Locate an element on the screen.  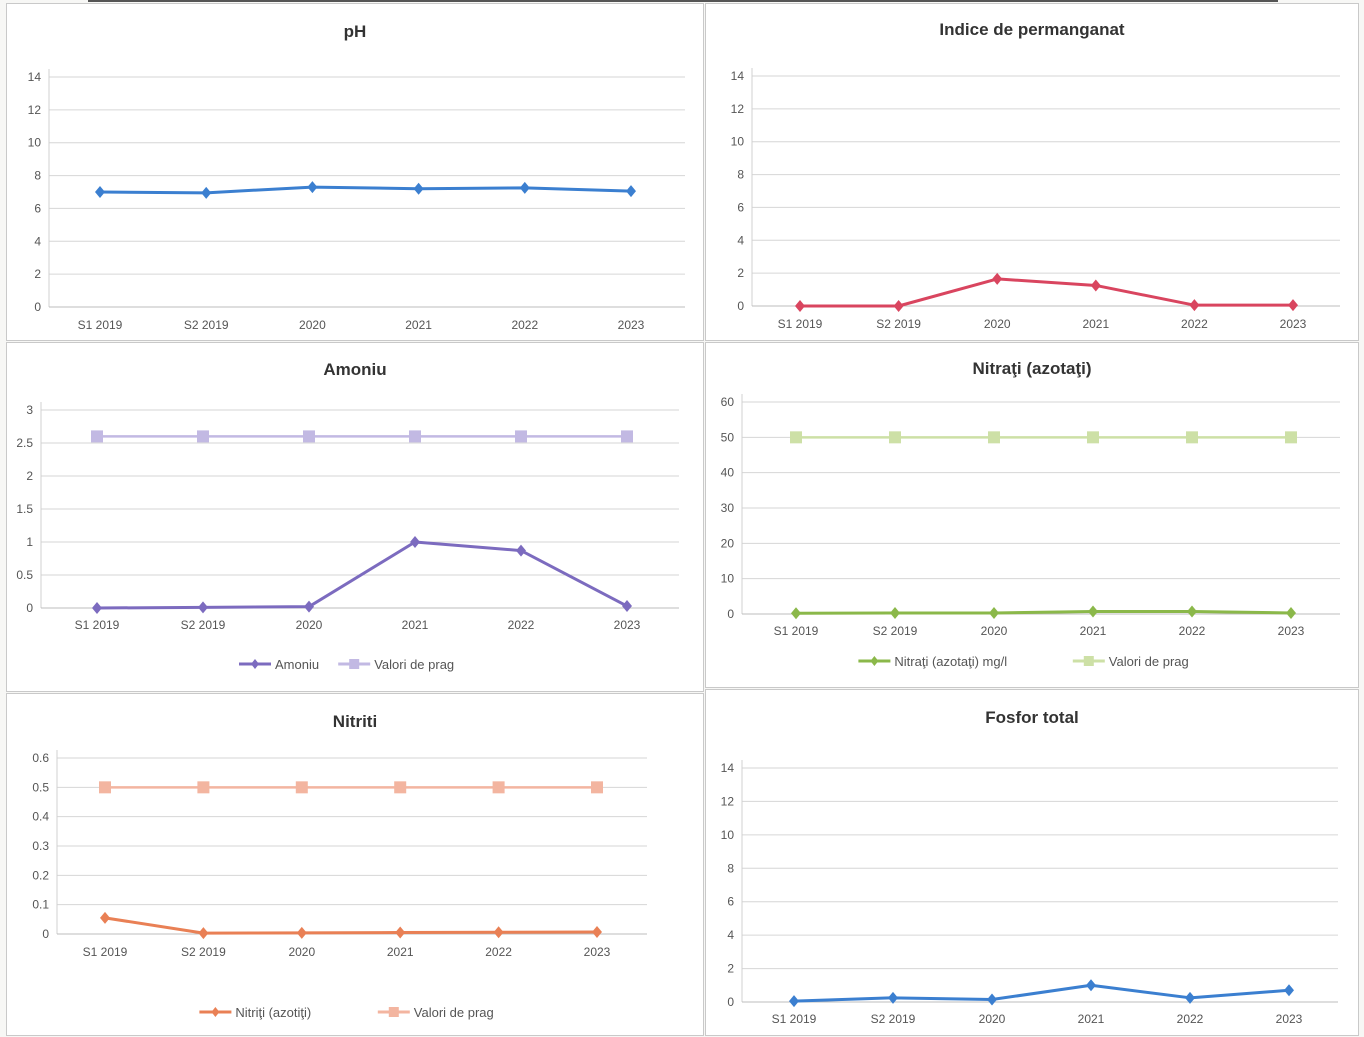
y-tick-label: 1.5 is located at coordinates (24, 509).